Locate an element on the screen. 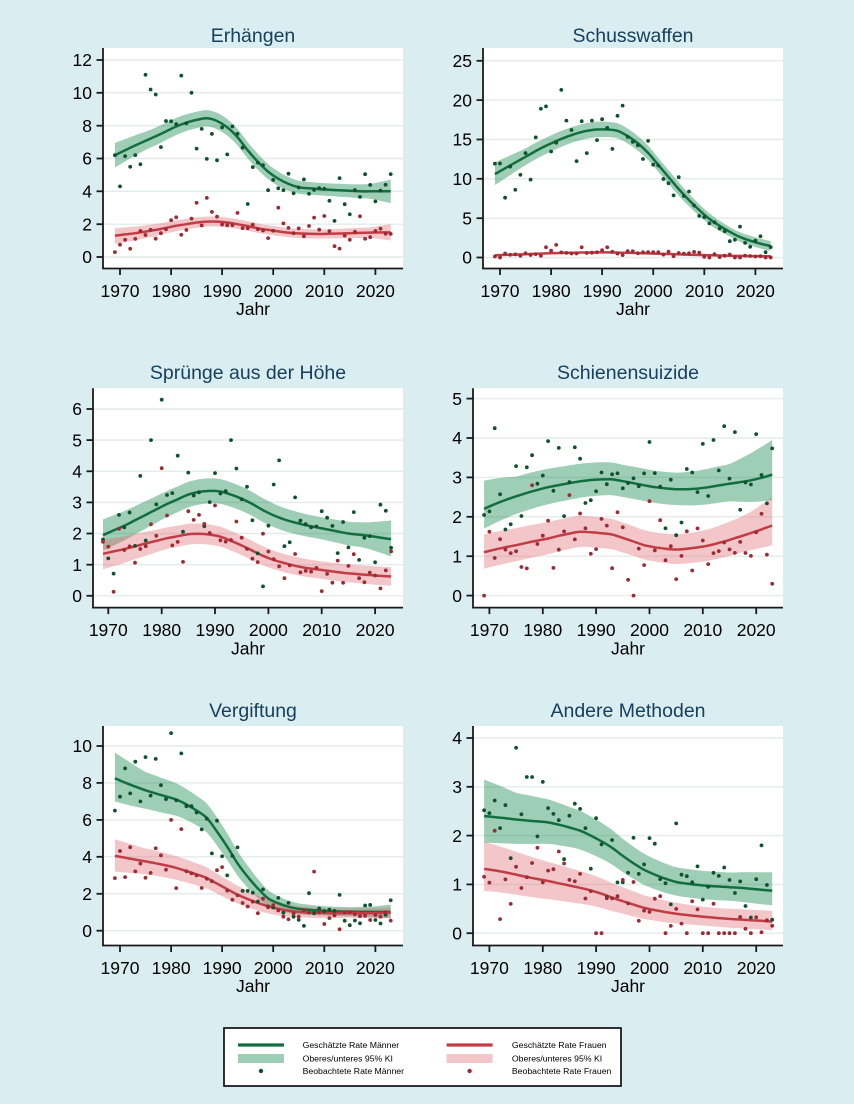 This screenshot has height=1104, width=854. svg-text: Vergiftung is located at coordinates (253, 711).